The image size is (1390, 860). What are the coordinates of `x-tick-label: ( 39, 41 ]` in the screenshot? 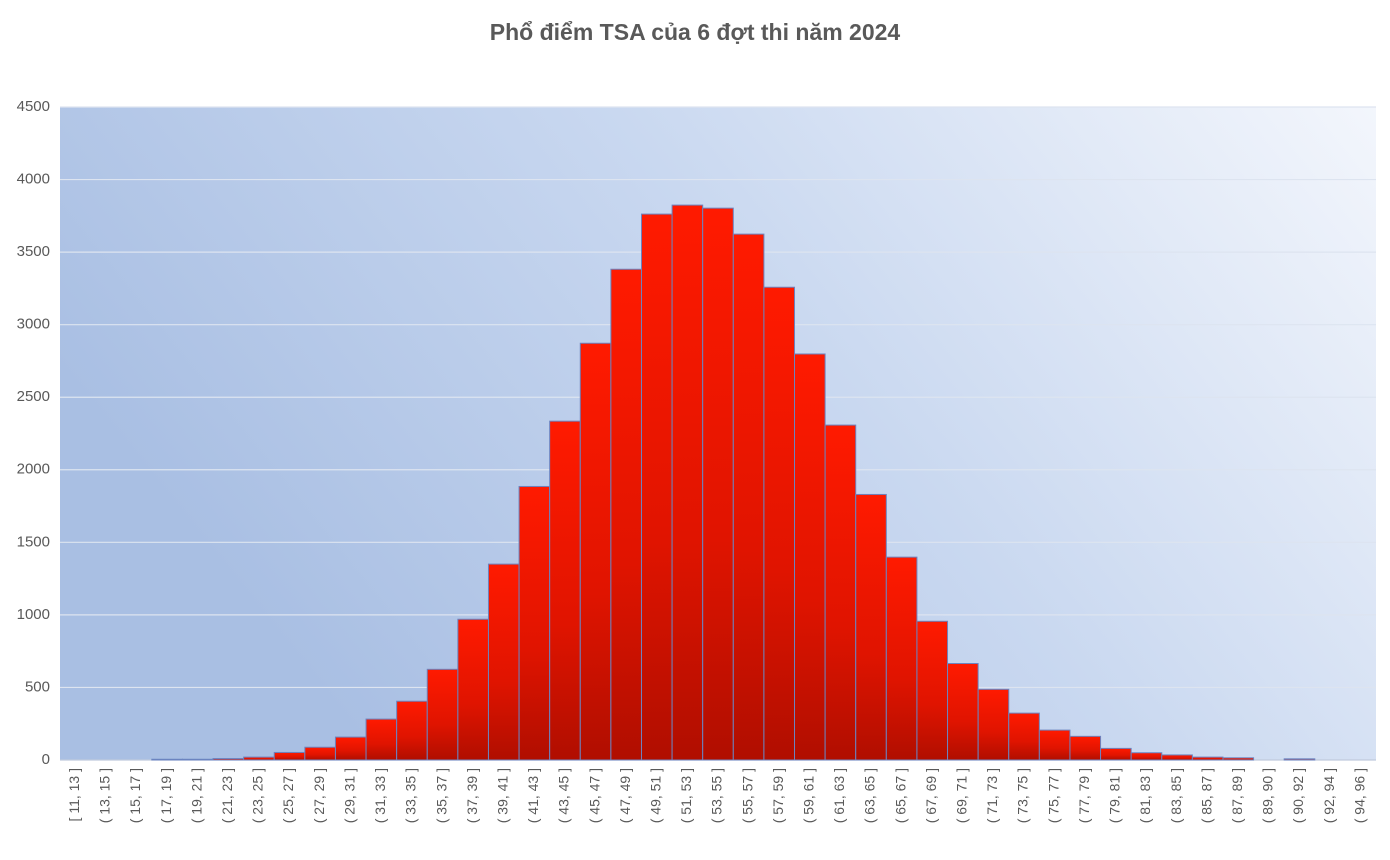 It's located at (502, 795).